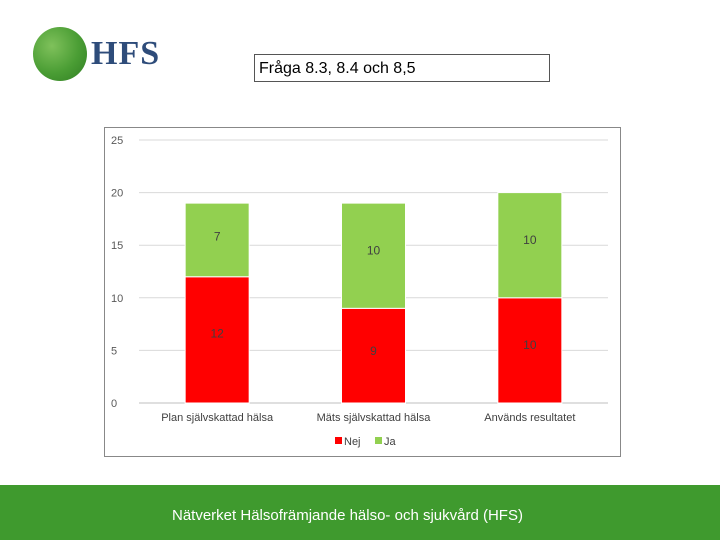  What do you see at coordinates (402, 68) in the screenshot?
I see `question-title: Fråga 8.3, 8.4 och 8,5` at bounding box center [402, 68].